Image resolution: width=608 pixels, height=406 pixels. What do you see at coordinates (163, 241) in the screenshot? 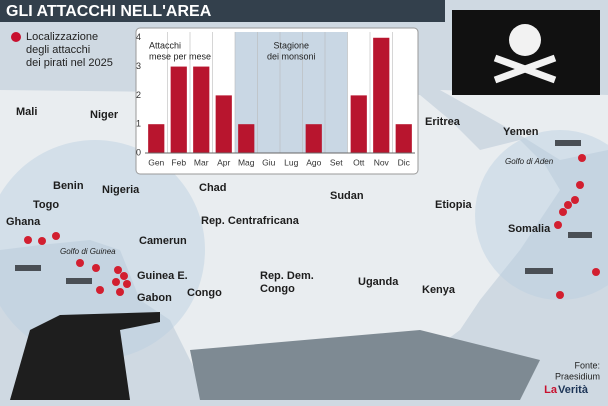
I see `country-label: Camerun` at bounding box center [163, 241].